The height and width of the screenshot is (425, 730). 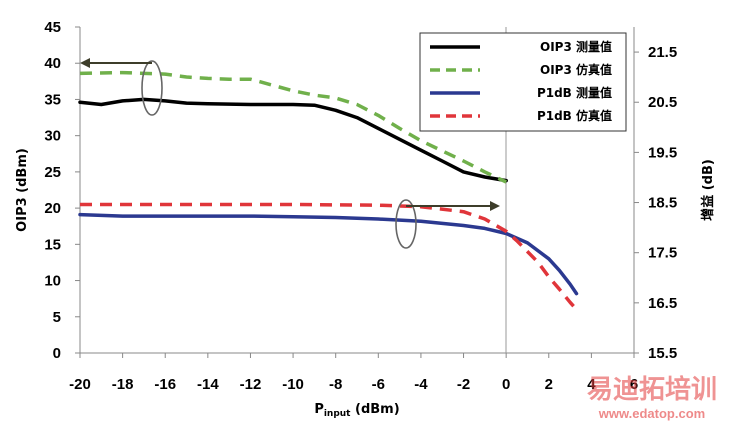 What do you see at coordinates (463, 384) in the screenshot?
I see `x-tick-label: -2` at bounding box center [463, 384].